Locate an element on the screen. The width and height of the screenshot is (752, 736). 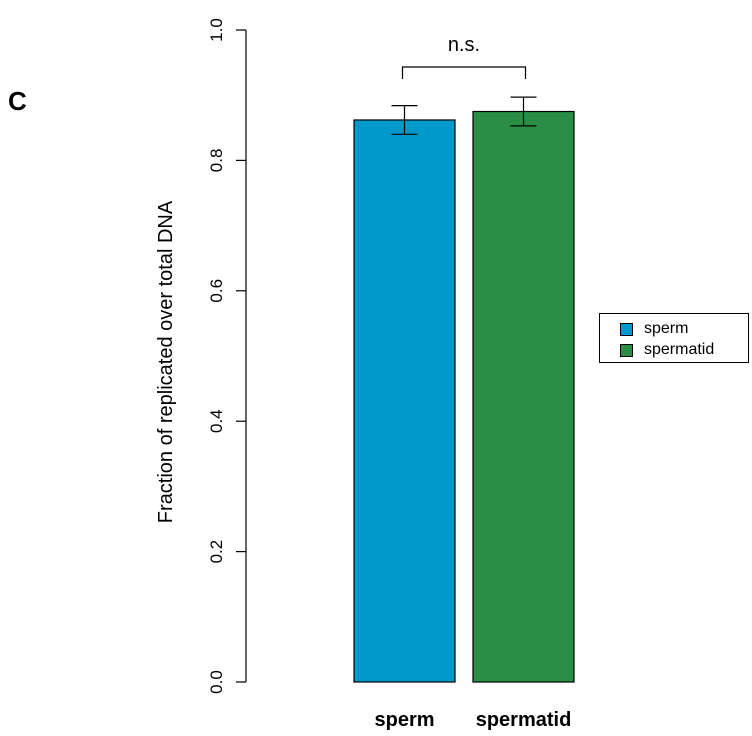
legend-swatch-spermatid is located at coordinates (626, 350).